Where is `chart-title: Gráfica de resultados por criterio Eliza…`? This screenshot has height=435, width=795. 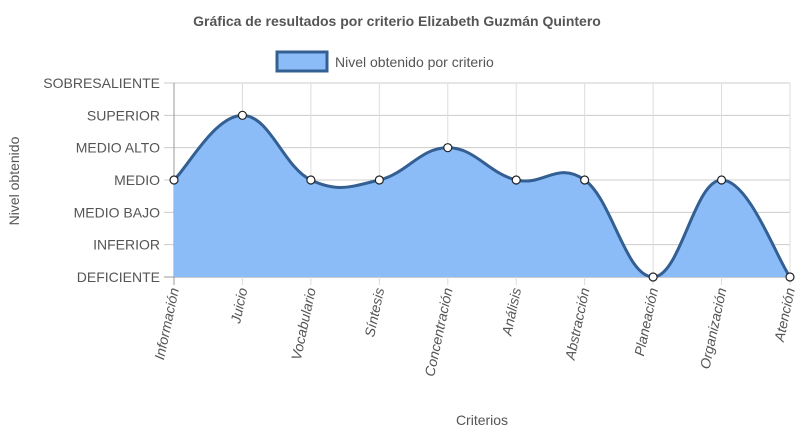
chart-title: Gráfica de resultados por criterio Eliza… is located at coordinates (397, 21).